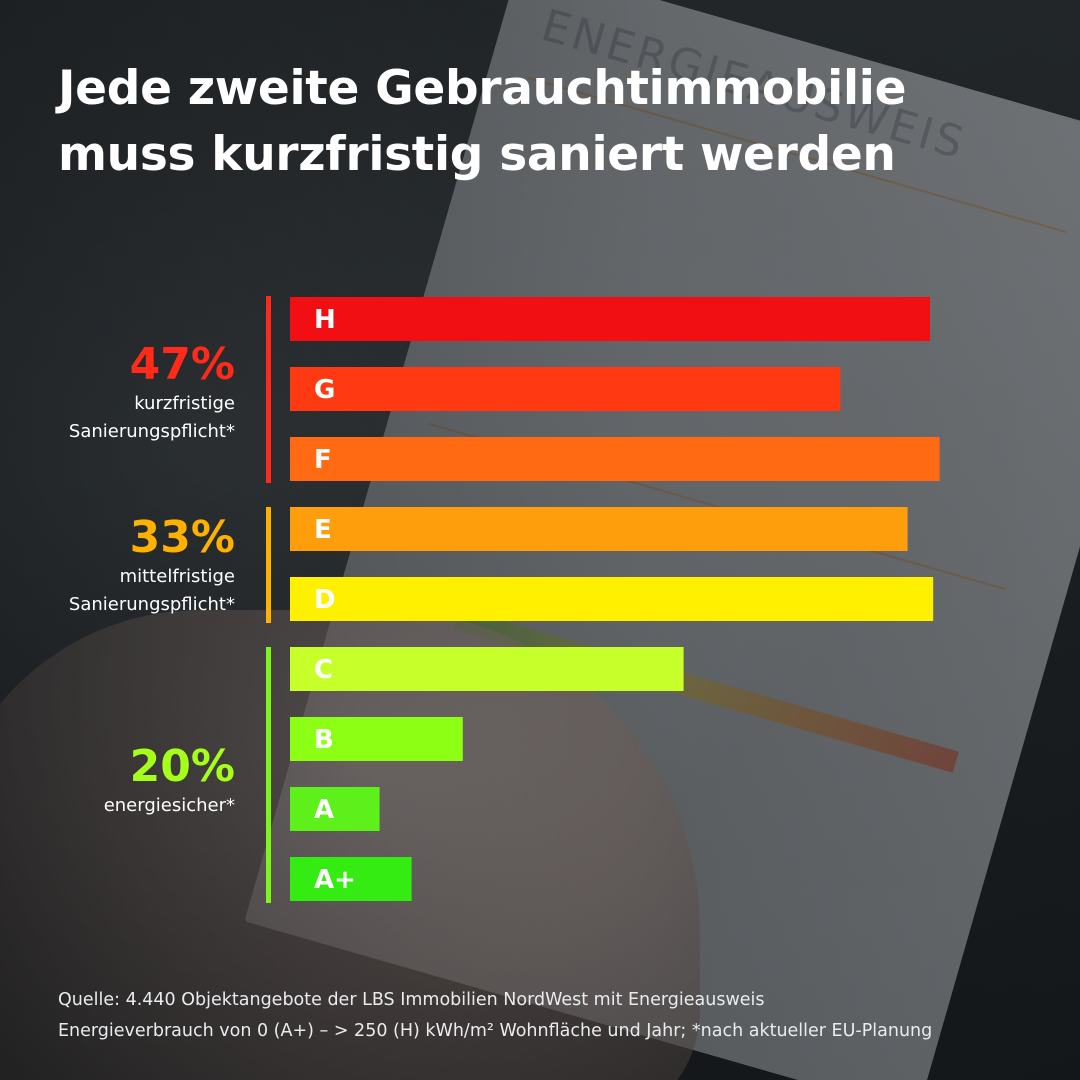 This screenshot has height=1080, width=1080. I want to click on bar-label-b: B, so click(324, 740).